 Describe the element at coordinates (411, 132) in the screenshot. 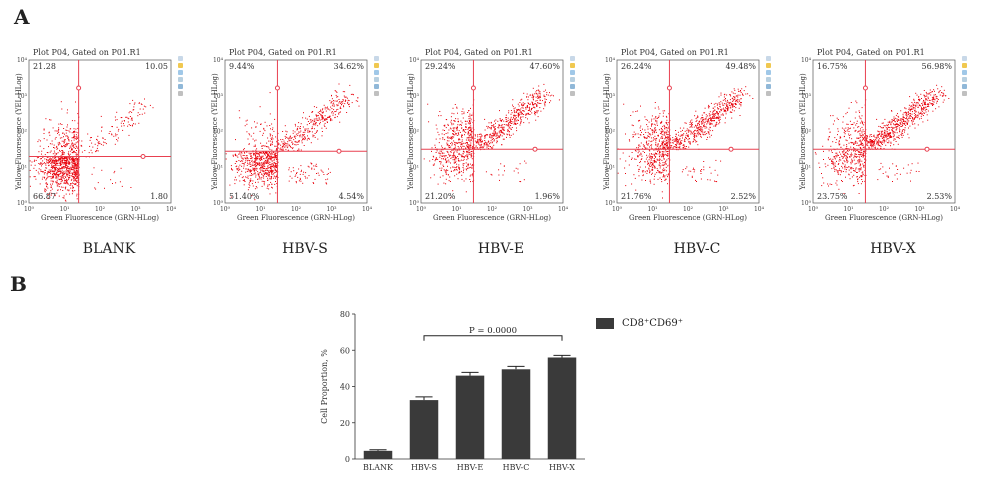

I see `y-axis-label: Yellow Fluorescence (YEL-HLog)` at that location.